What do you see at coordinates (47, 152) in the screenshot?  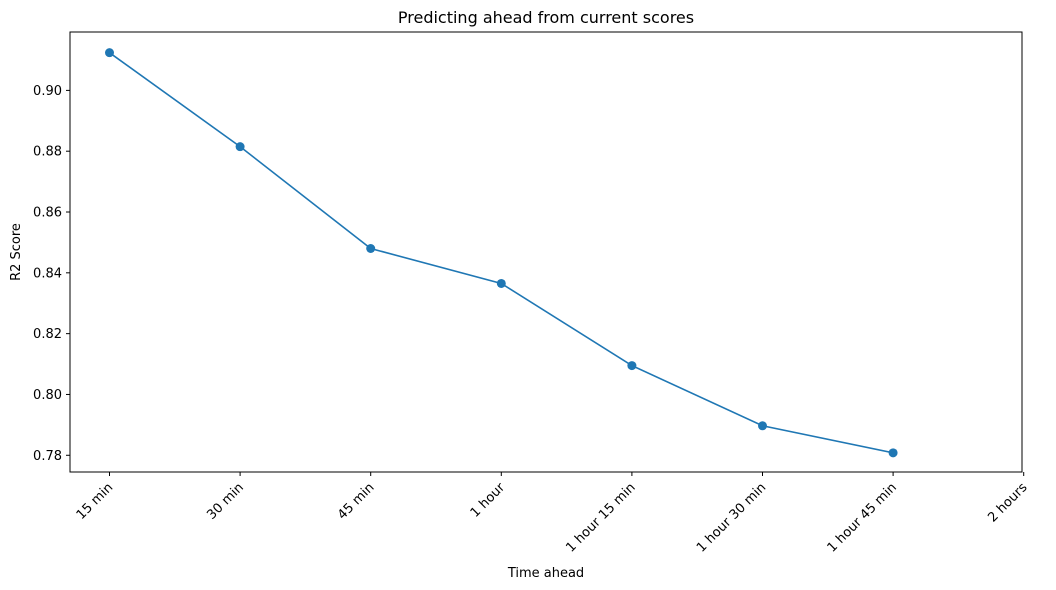 I see `y-tick-label: 0.88` at bounding box center [47, 152].